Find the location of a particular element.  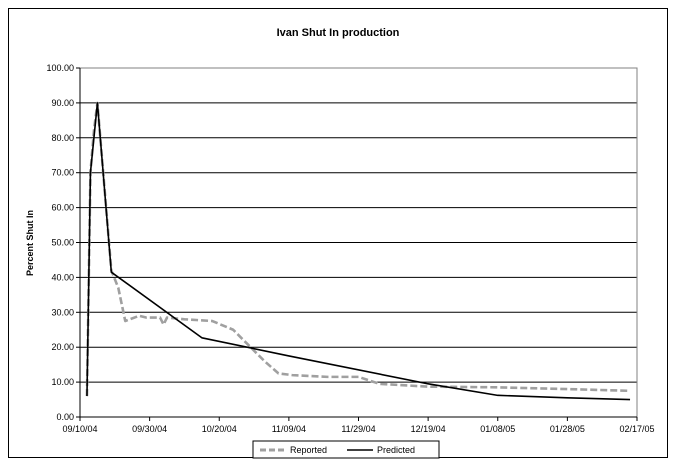

y-tick-label: 50.00 is located at coordinates (62, 243).